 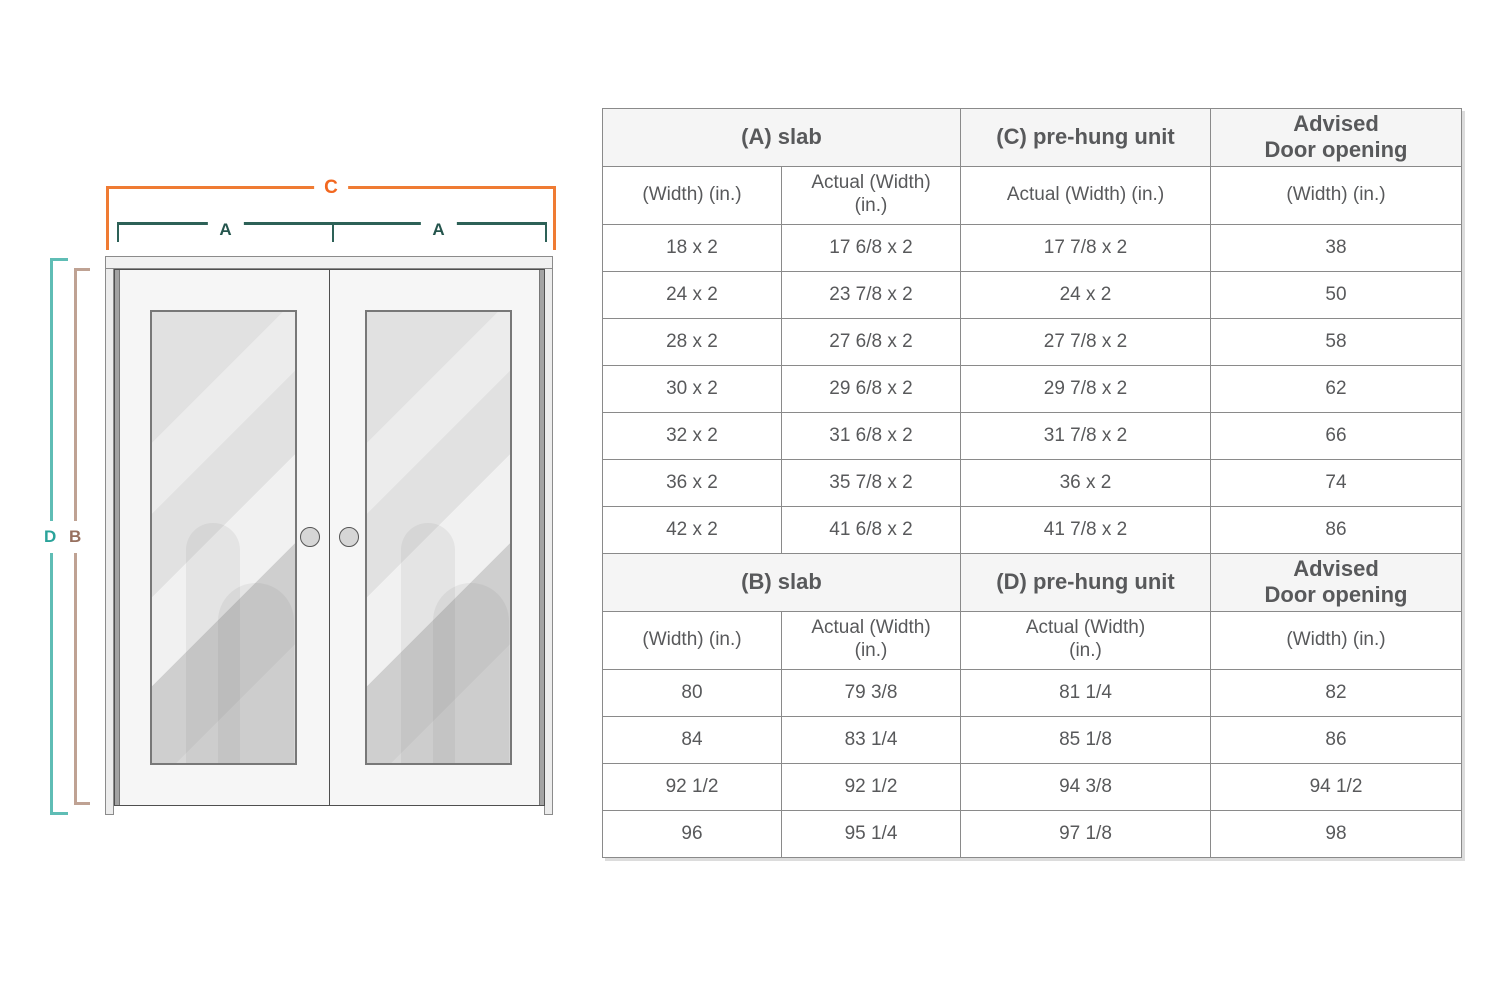 I want to click on section2-prehung-title: (D) pre-hung unit, so click(x=1085, y=582).